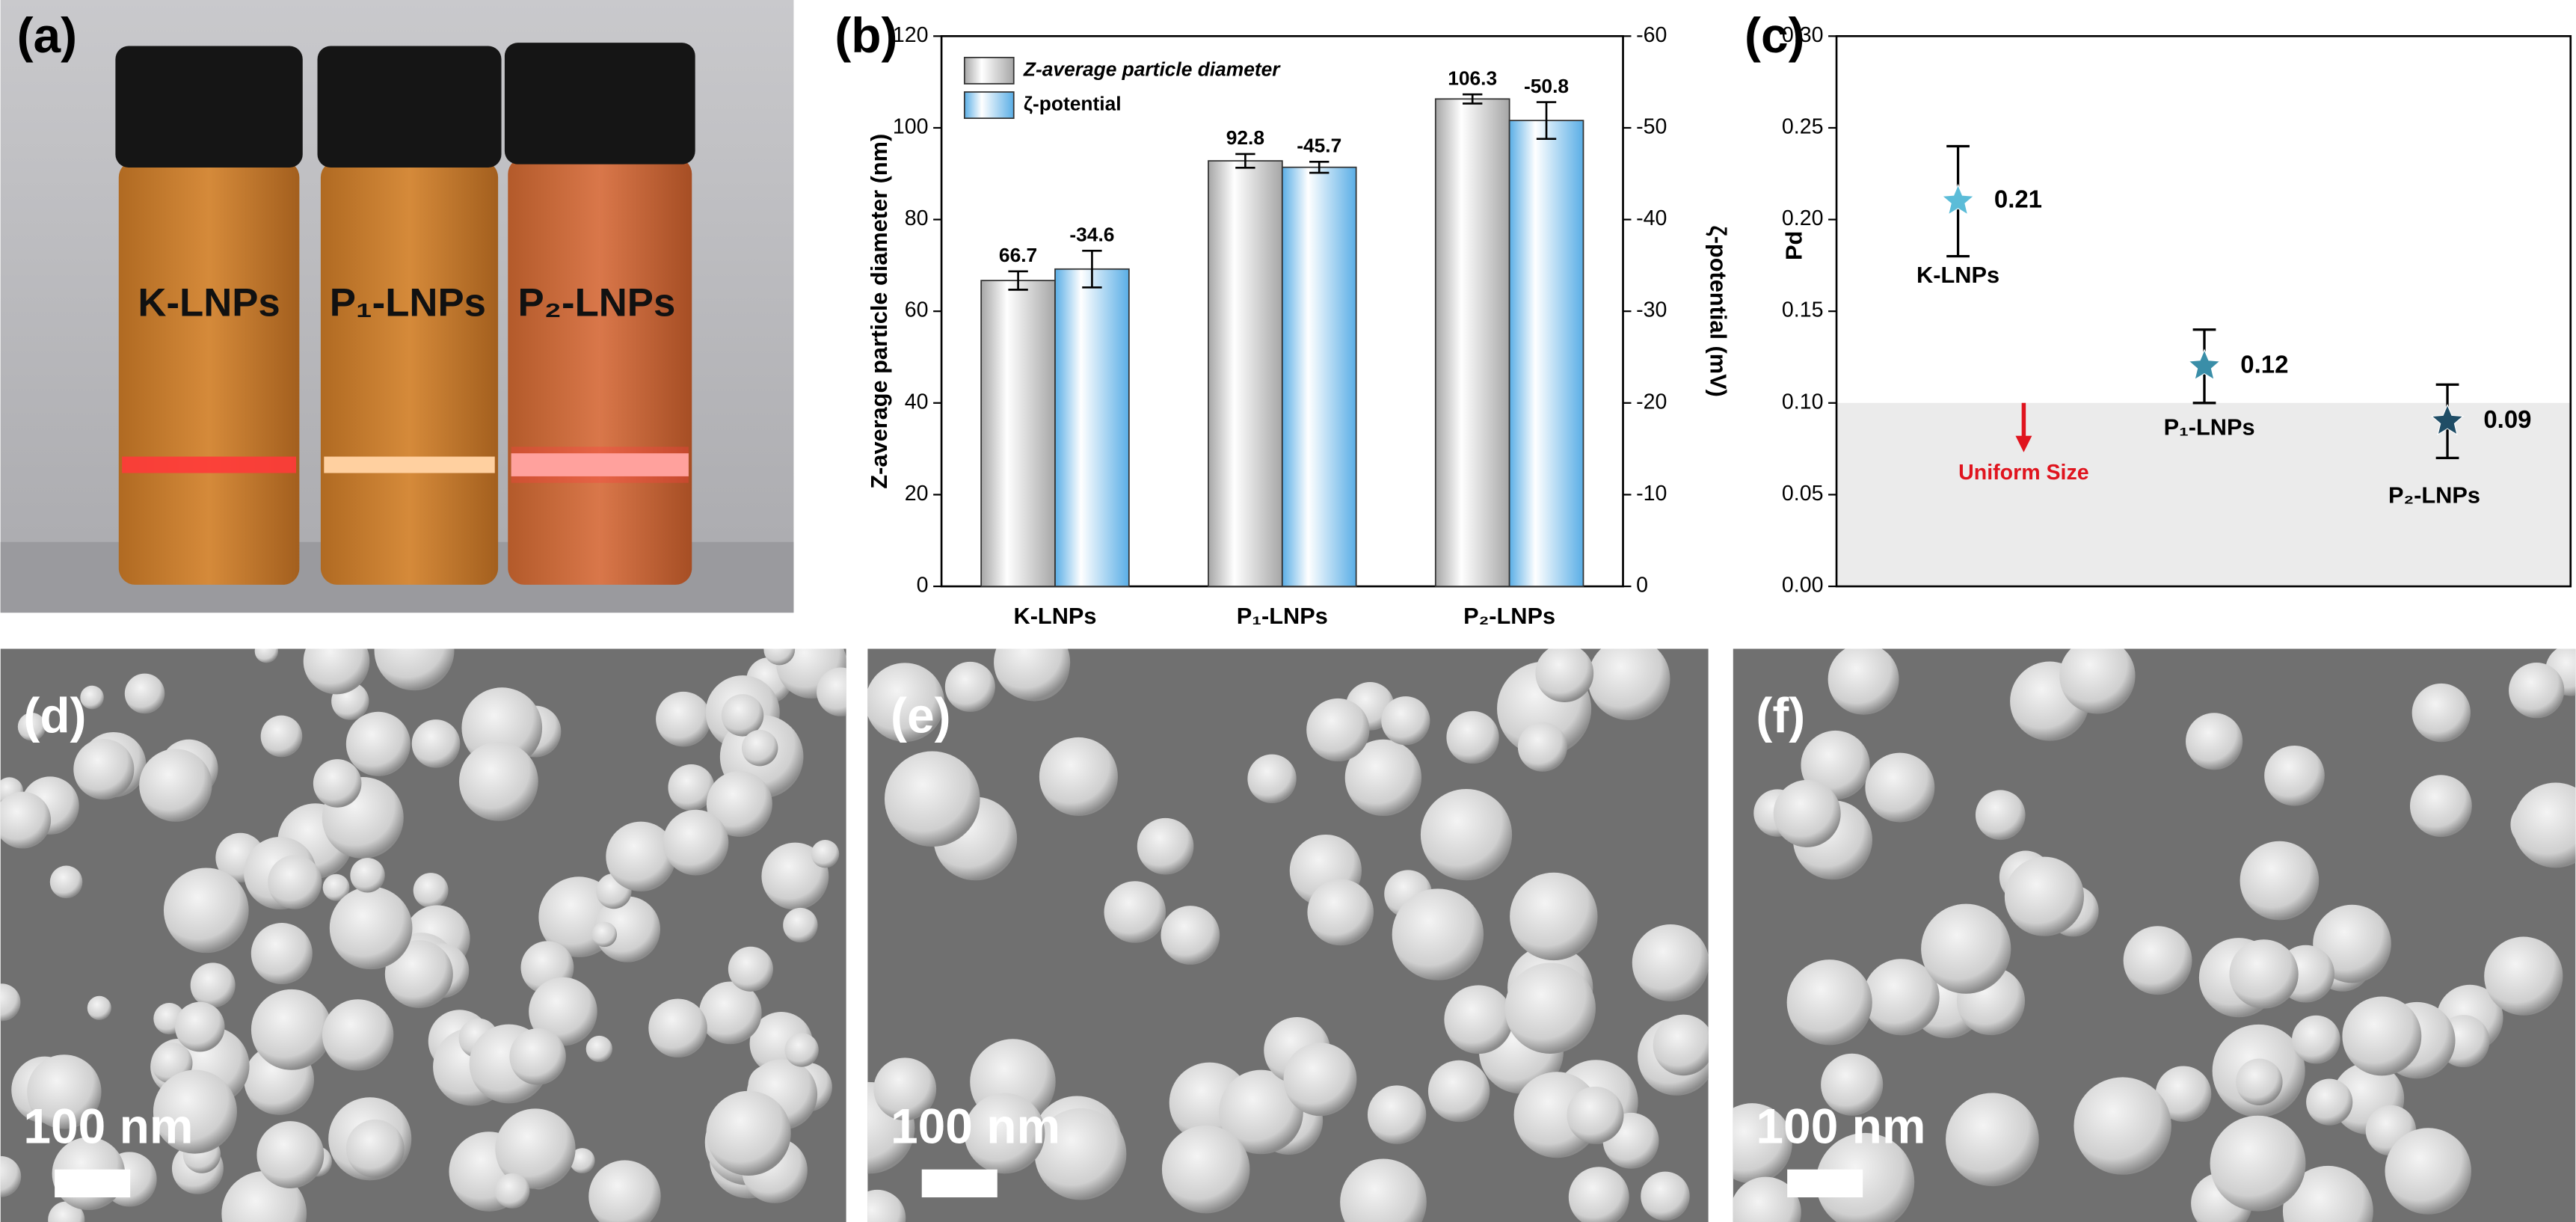  What do you see at coordinates (911, 35) in the screenshot?
I see `y-tick-label: 120` at bounding box center [911, 35].